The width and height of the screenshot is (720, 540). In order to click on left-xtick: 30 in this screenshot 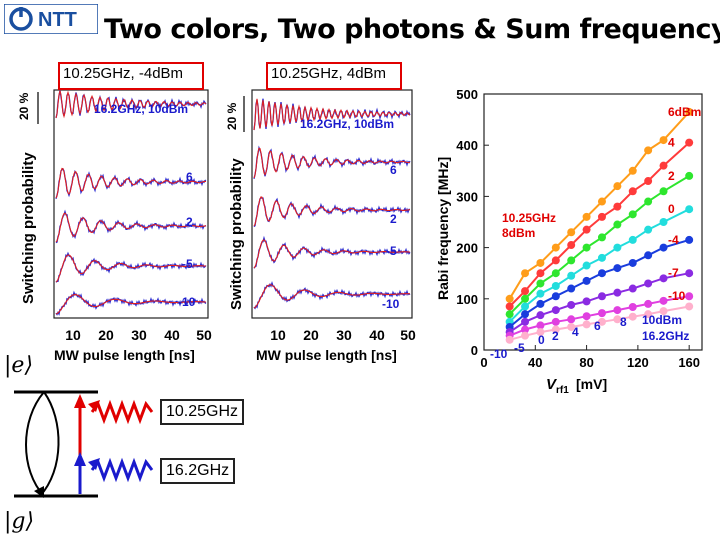, I will do `click(139, 335)`.